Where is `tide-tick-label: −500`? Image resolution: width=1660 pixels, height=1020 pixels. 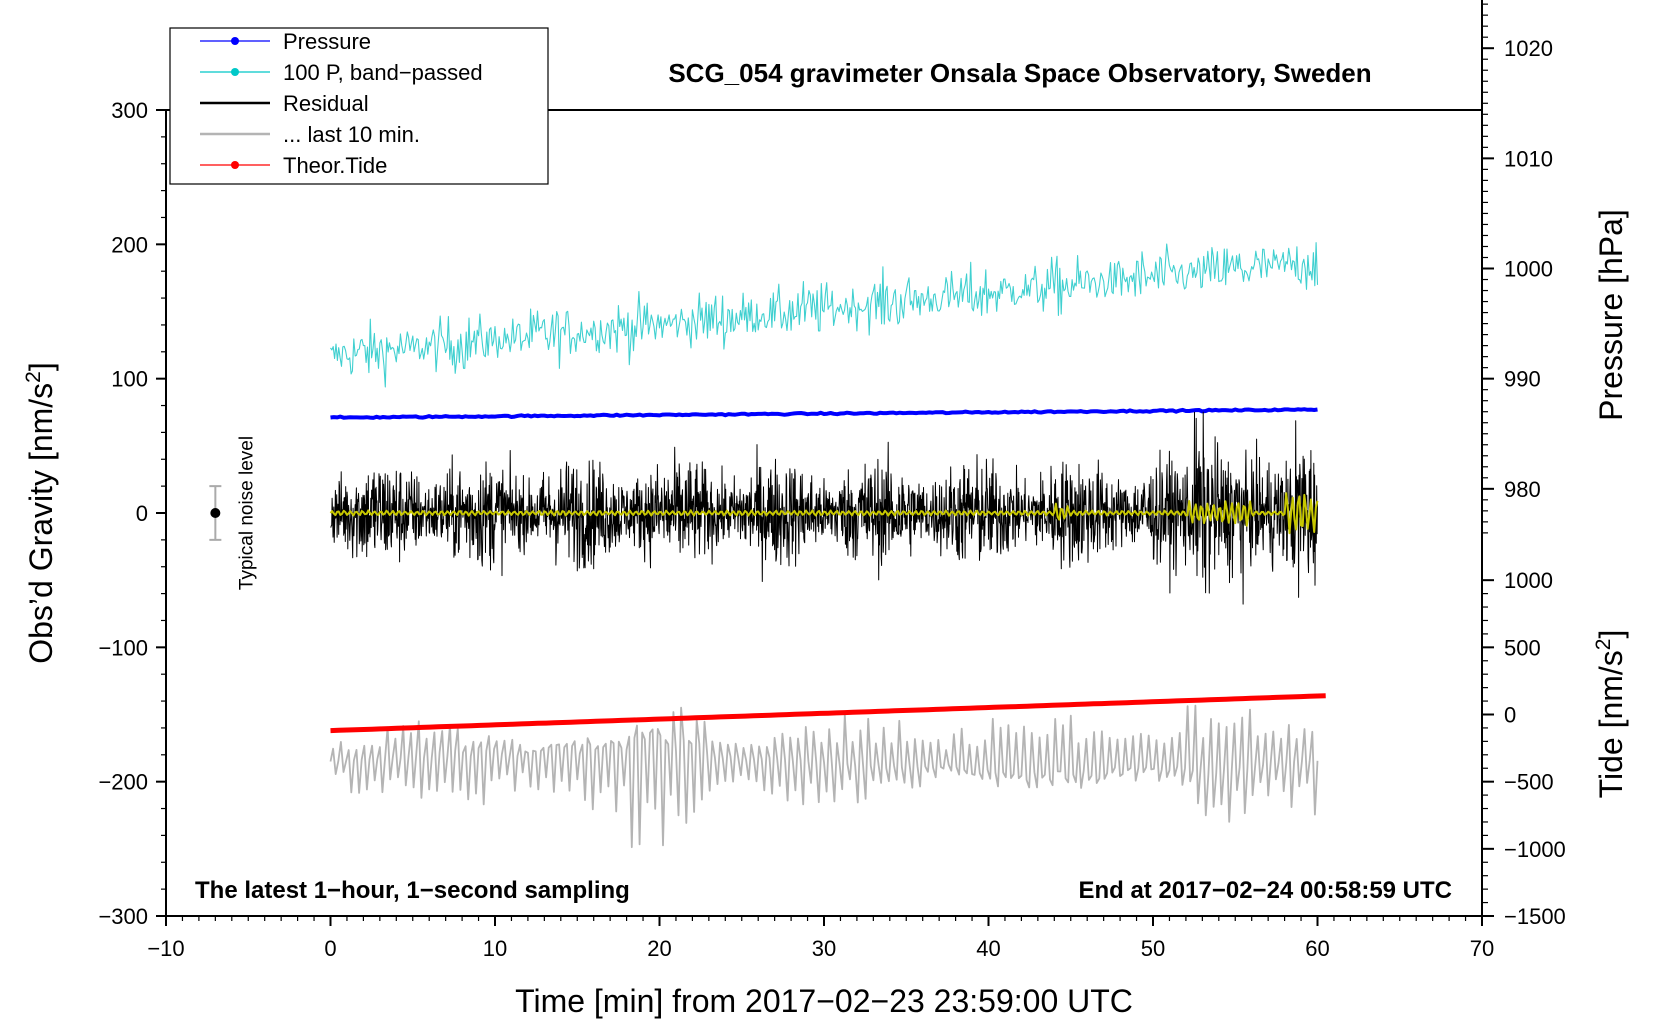
tide-tick-label: −500 is located at coordinates (1529, 782).